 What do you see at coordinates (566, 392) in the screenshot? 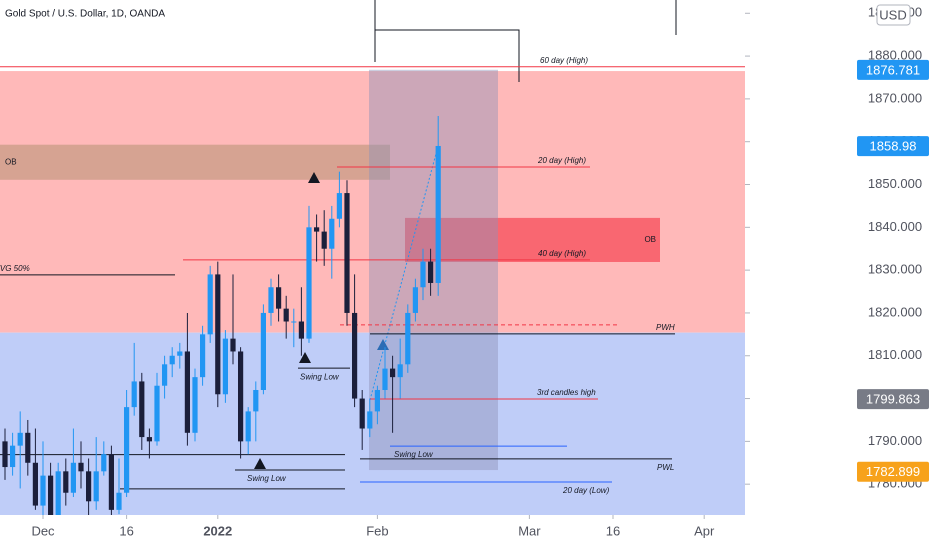
I see `level-label: 3rd candles high` at bounding box center [566, 392].